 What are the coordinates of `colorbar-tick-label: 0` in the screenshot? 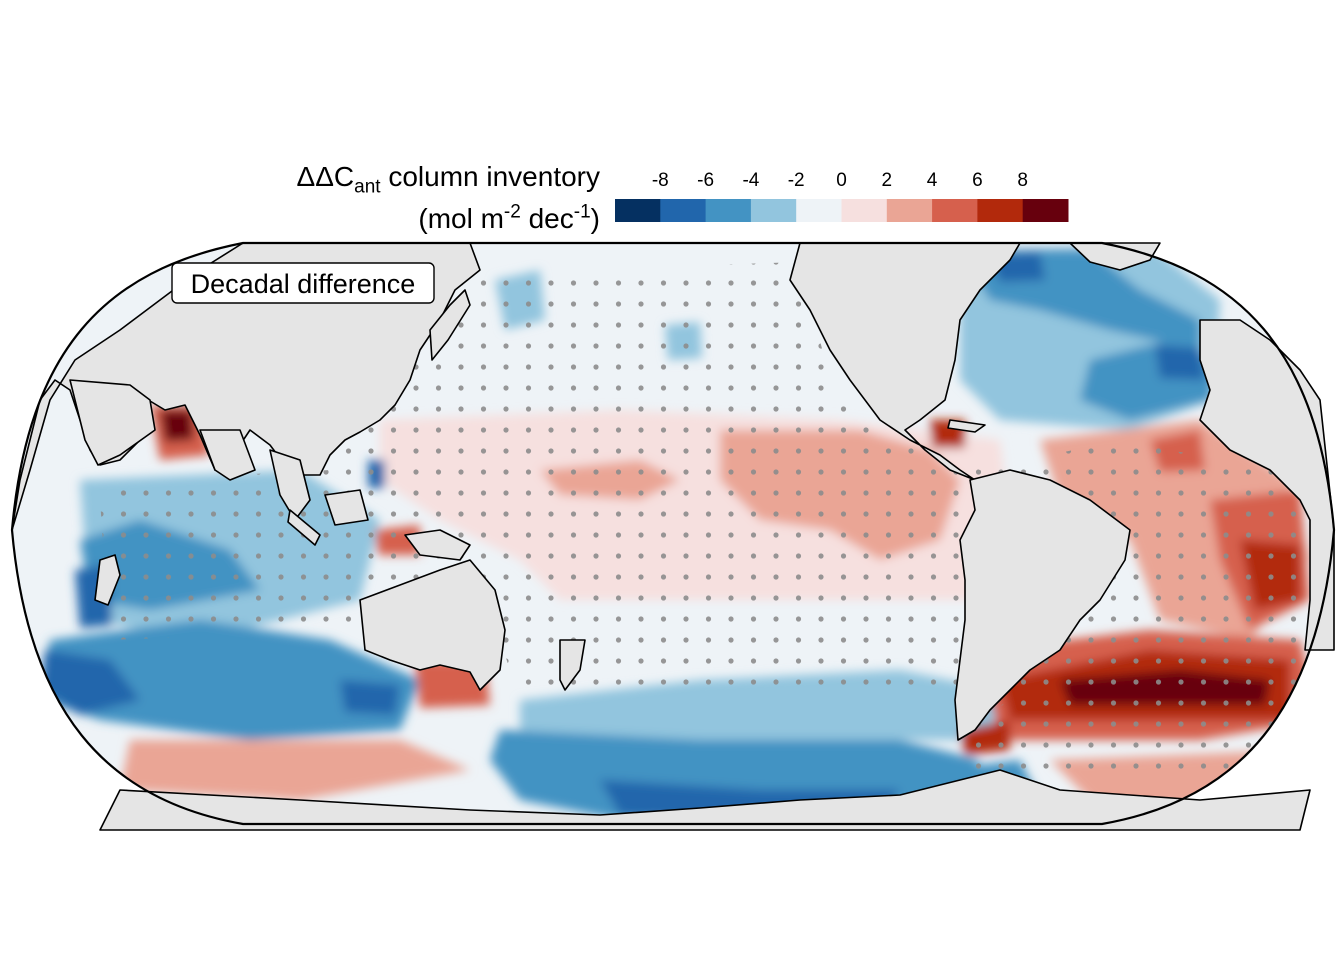 It's located at (841, 180).